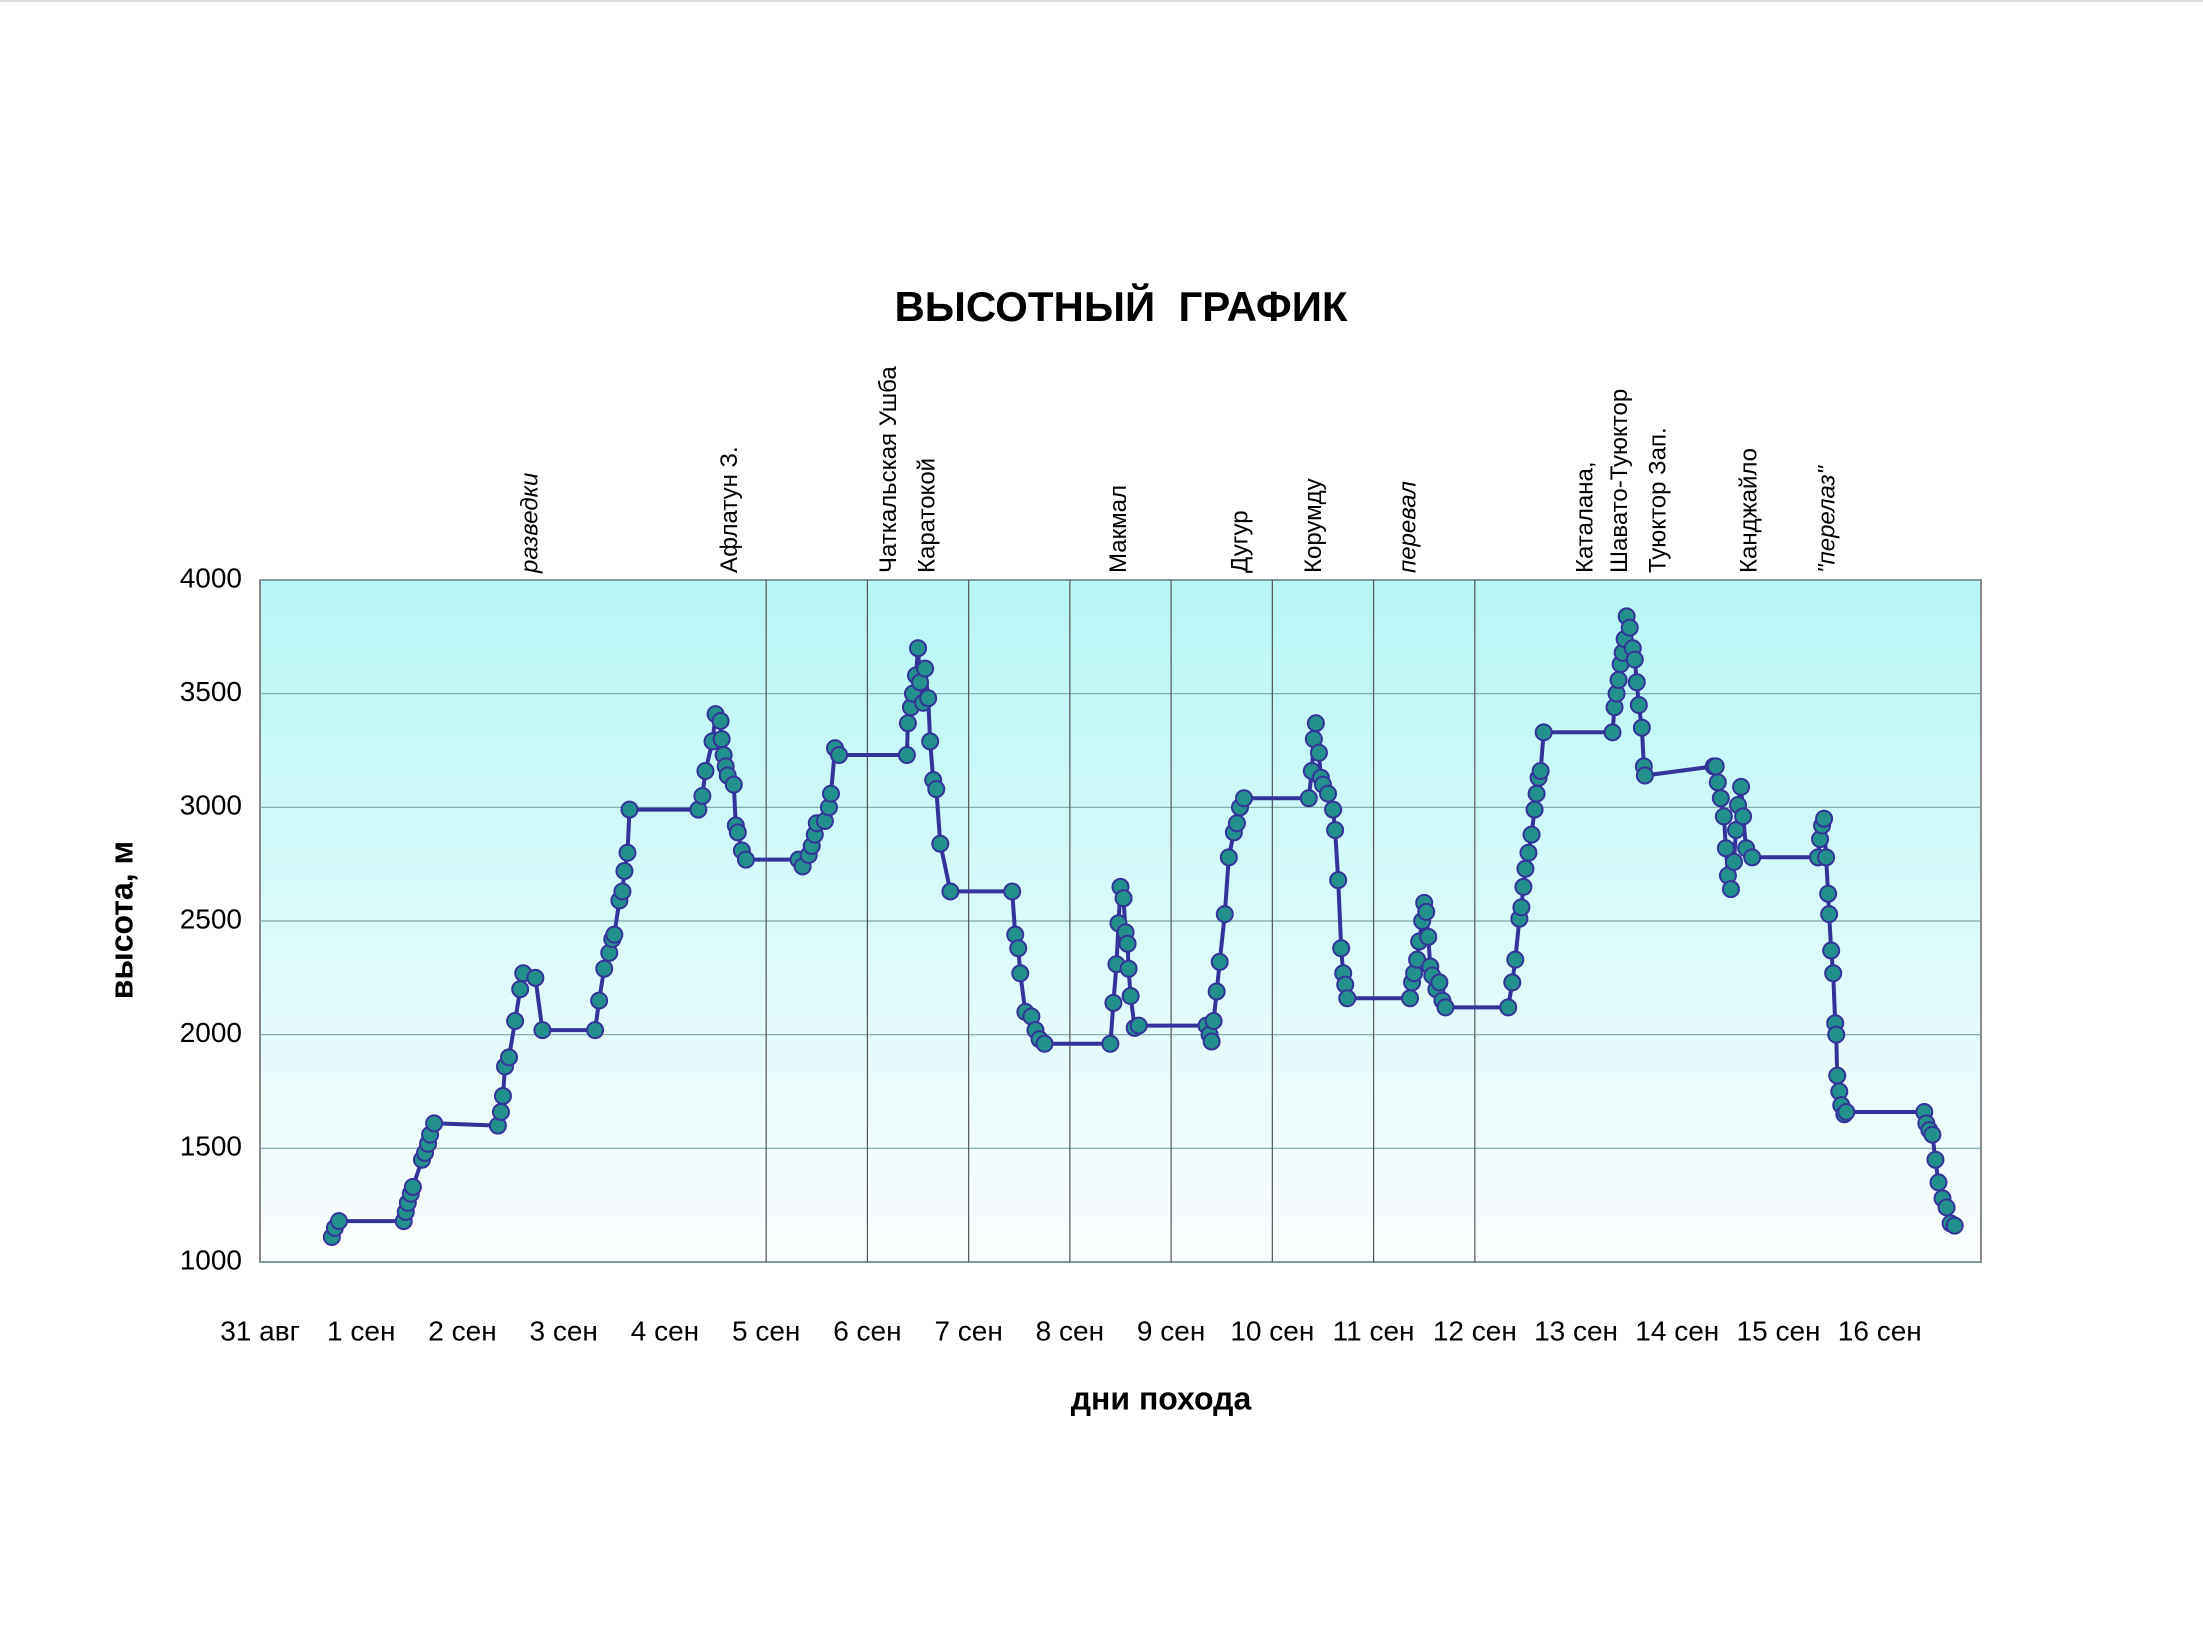 This screenshot has width=2203, height=1641. I want to click on annotation: Макмал, so click(1118, 529).